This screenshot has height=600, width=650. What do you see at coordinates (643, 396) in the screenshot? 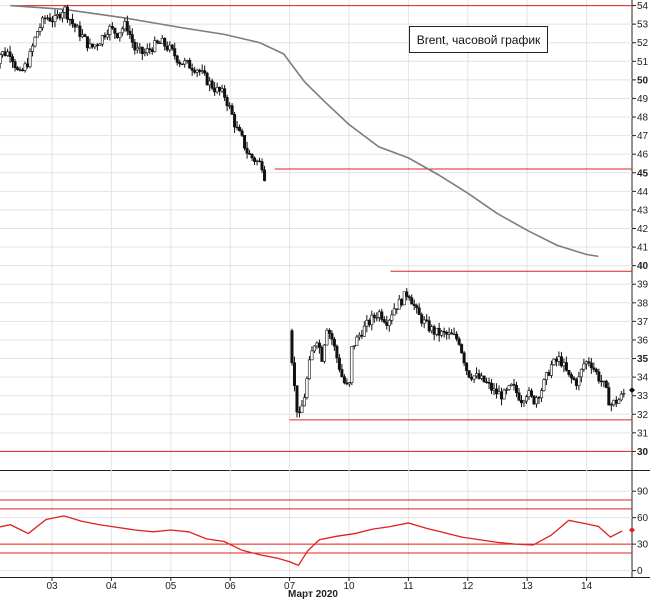
I see `price-tick-label: 33` at bounding box center [643, 396].